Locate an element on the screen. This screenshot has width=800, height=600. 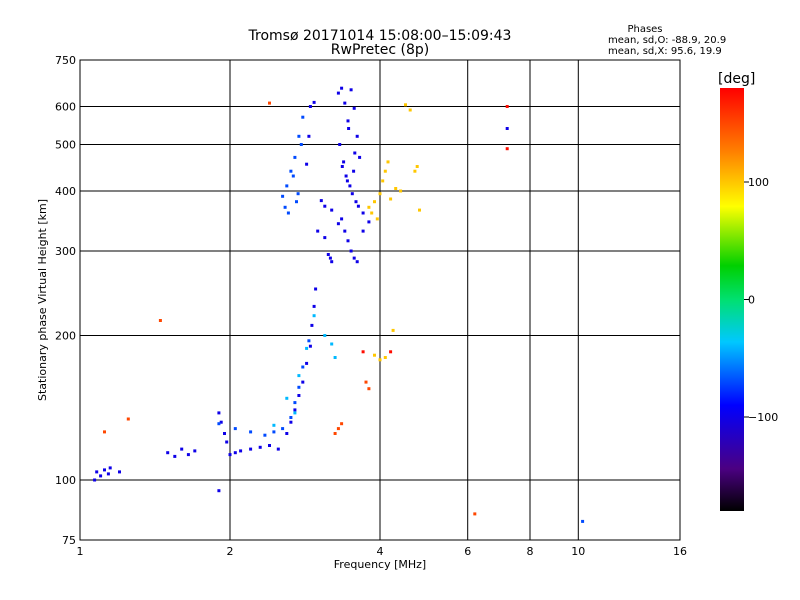
colorbar-ticks: 100 0 −100 is located at coordinates (761, 300).